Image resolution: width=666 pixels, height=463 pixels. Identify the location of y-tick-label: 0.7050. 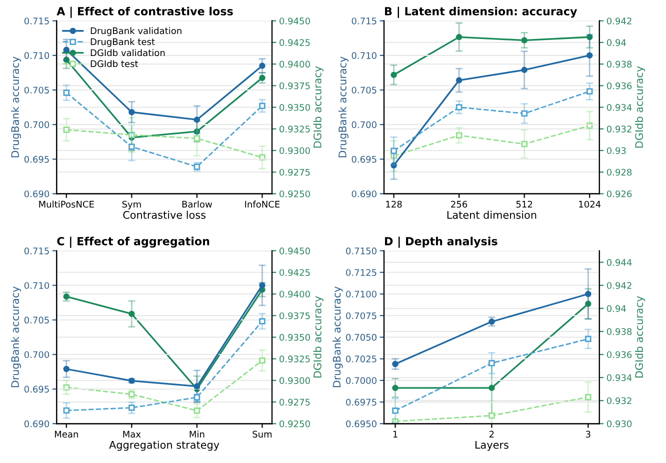
(361, 337).